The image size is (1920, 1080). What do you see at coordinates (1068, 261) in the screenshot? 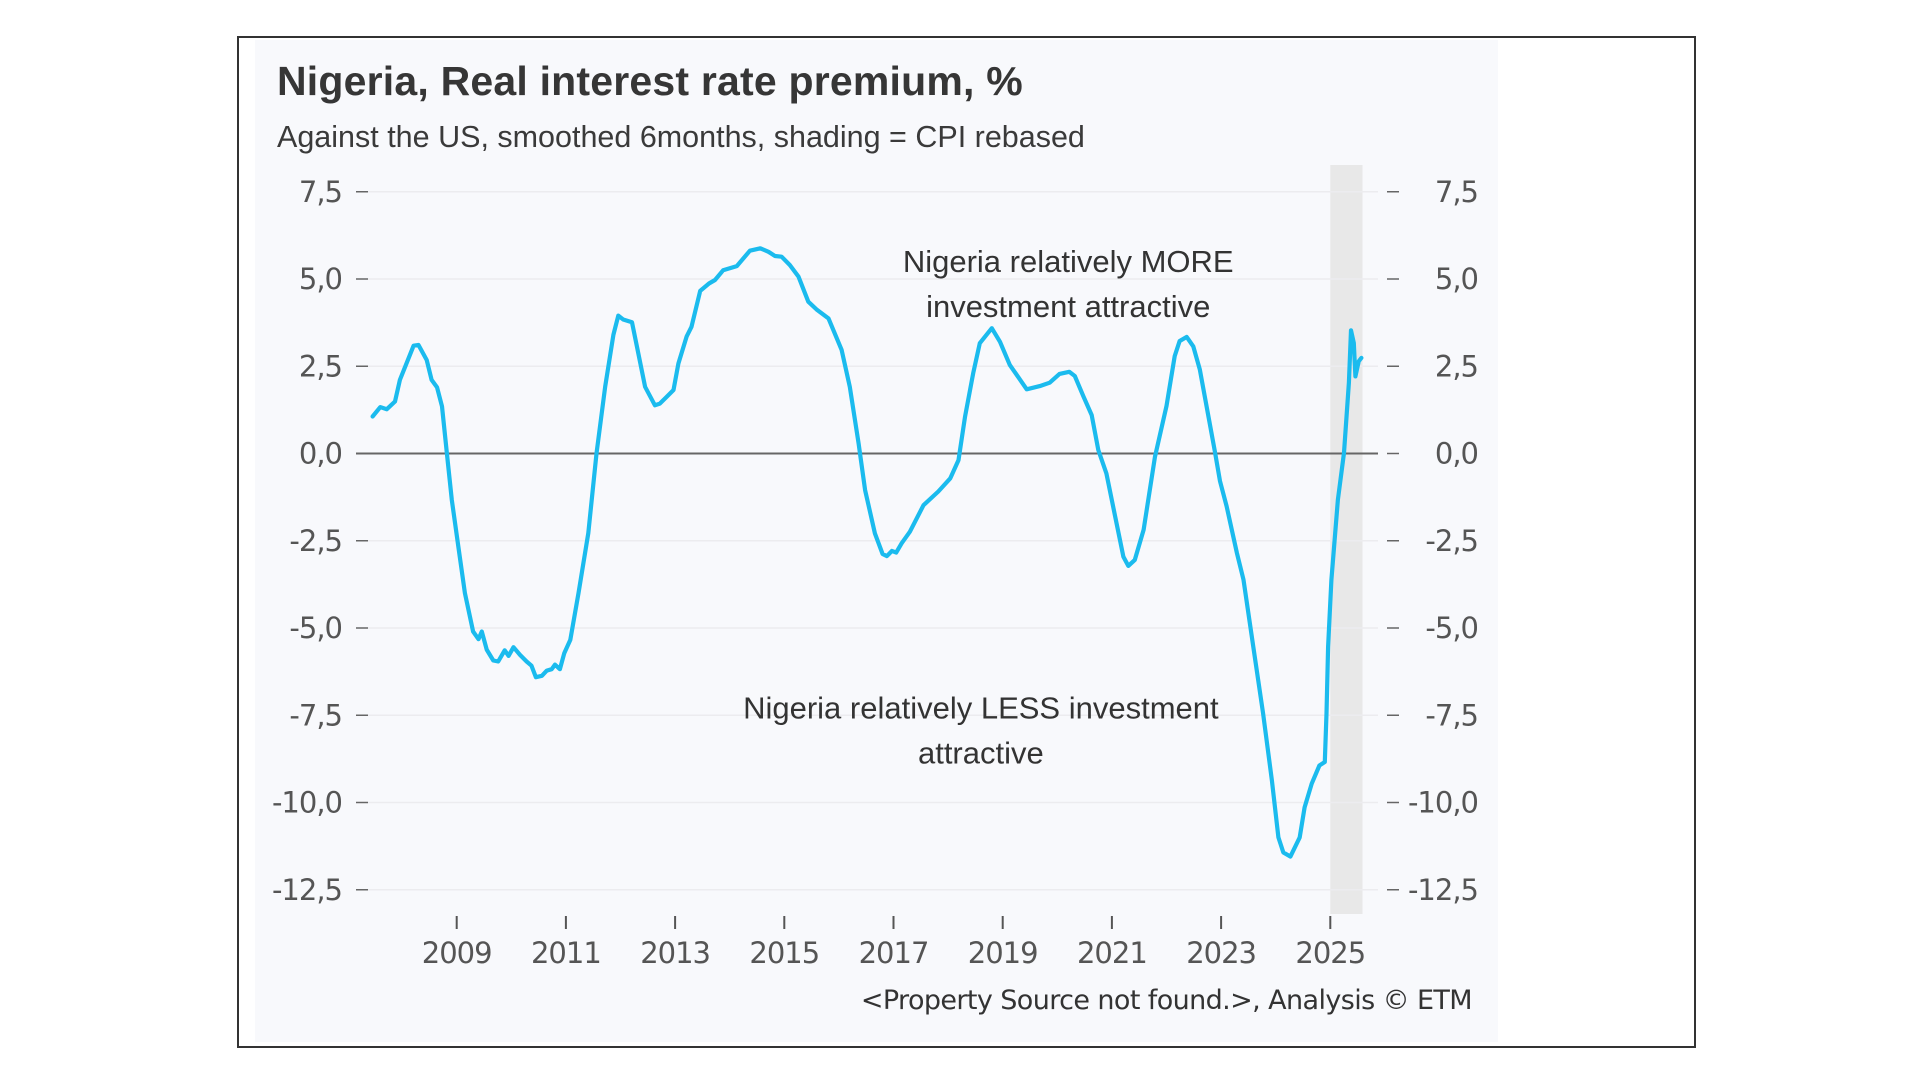
I see `annotation-text: Nigeria relatively MORE` at bounding box center [1068, 261].